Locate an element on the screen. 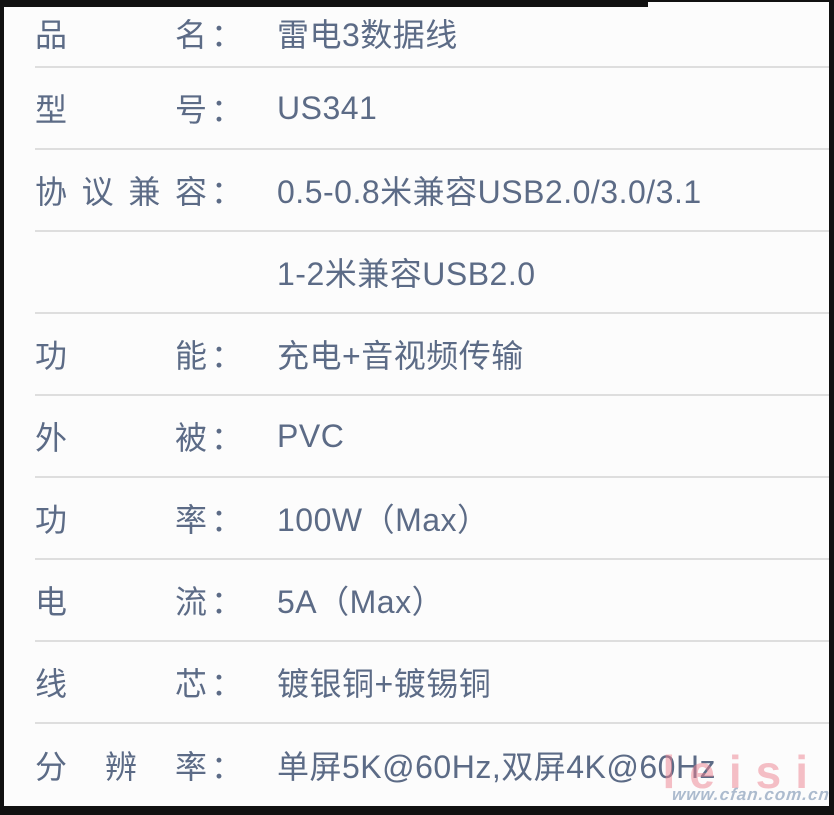  spec-row-current: 电流 ： 5A（Max） is located at coordinates (417, 600).